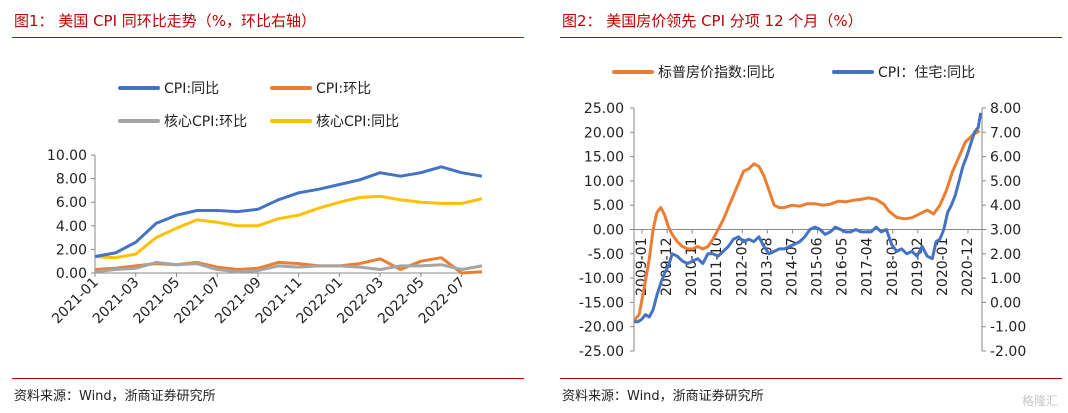 This screenshot has height=413, width=1068. I want to click on figure-title: 图1： 美国 CPI 同环比走势（%，环比右轴）, so click(165, 21).